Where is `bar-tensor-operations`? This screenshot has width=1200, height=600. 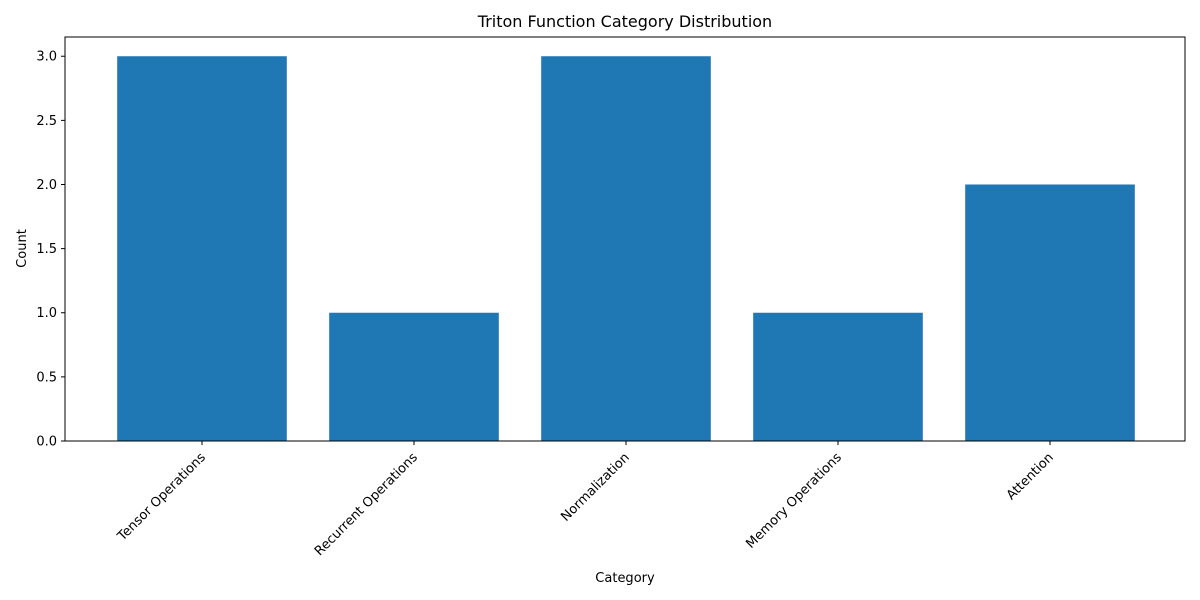 bar-tensor-operations is located at coordinates (202, 248).